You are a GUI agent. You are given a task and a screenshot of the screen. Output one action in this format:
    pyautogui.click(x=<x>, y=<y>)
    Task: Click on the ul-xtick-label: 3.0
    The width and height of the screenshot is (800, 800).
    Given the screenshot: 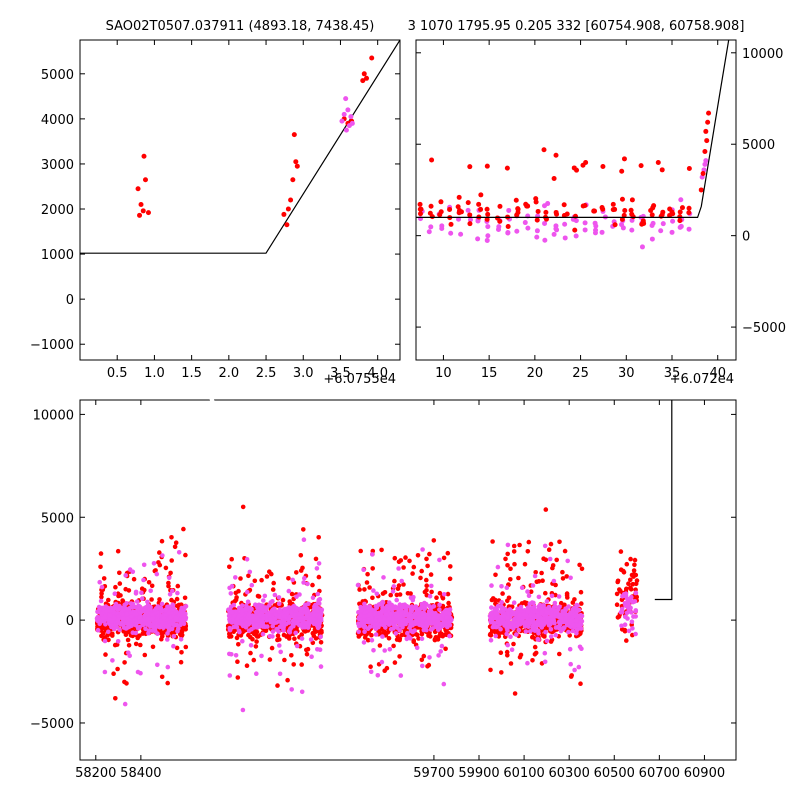 What is the action you would take?
    pyautogui.click(x=303, y=373)
    